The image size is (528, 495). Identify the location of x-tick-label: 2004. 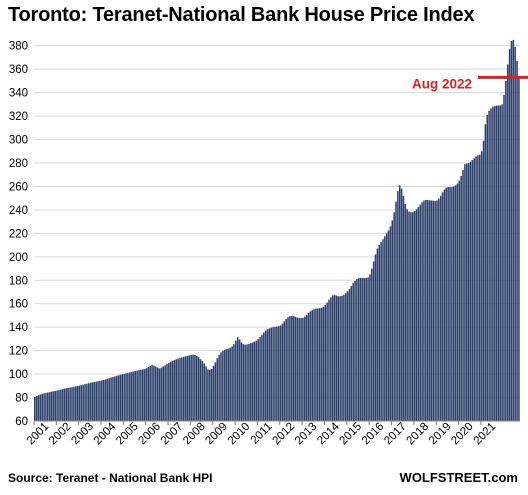
(105, 433).